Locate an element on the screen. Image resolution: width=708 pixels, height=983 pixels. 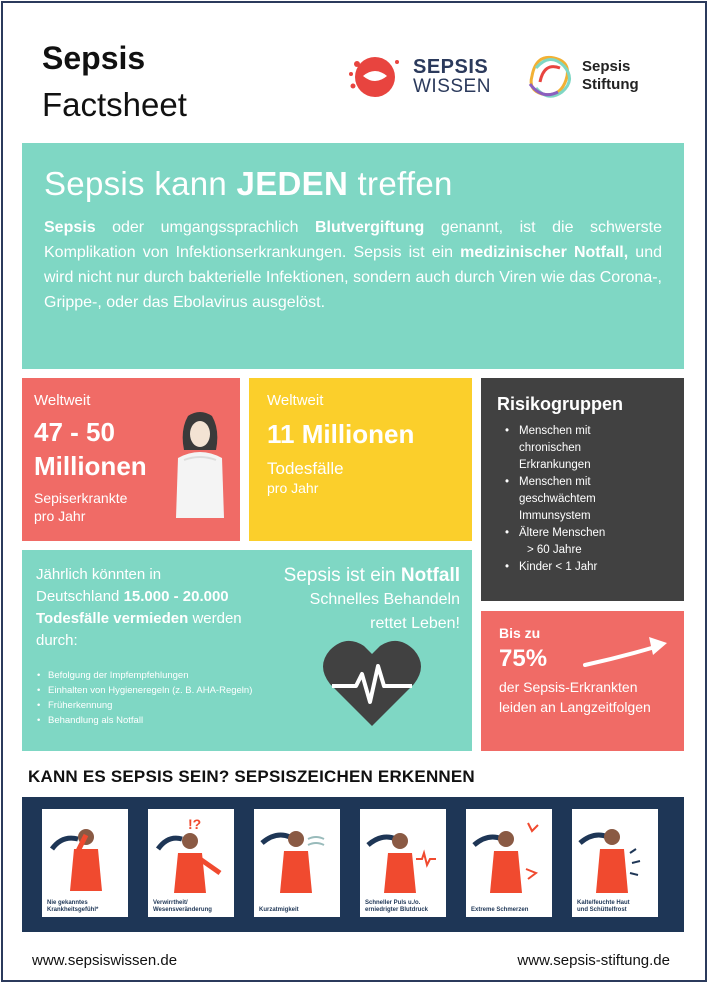
sign-card: Extreme Schmerzen is located at coordinates (509, 863).